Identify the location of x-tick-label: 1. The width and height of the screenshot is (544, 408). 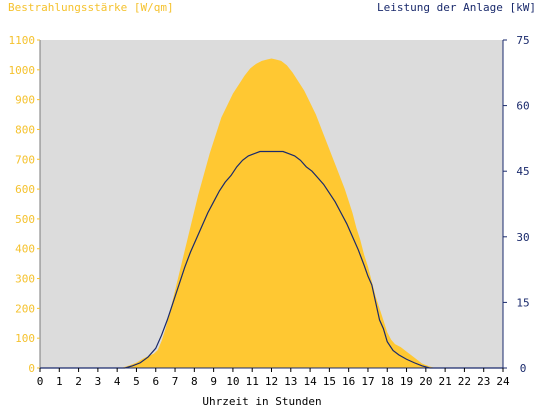
(59, 381).